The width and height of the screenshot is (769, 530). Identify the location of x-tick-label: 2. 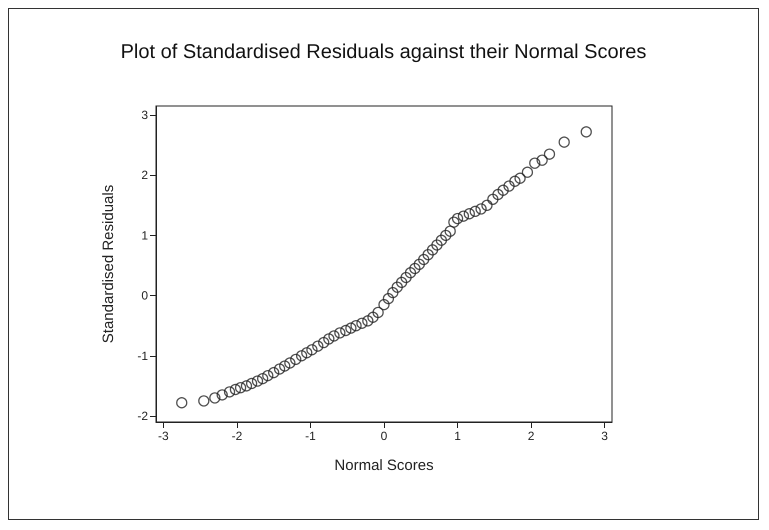
(531, 436).